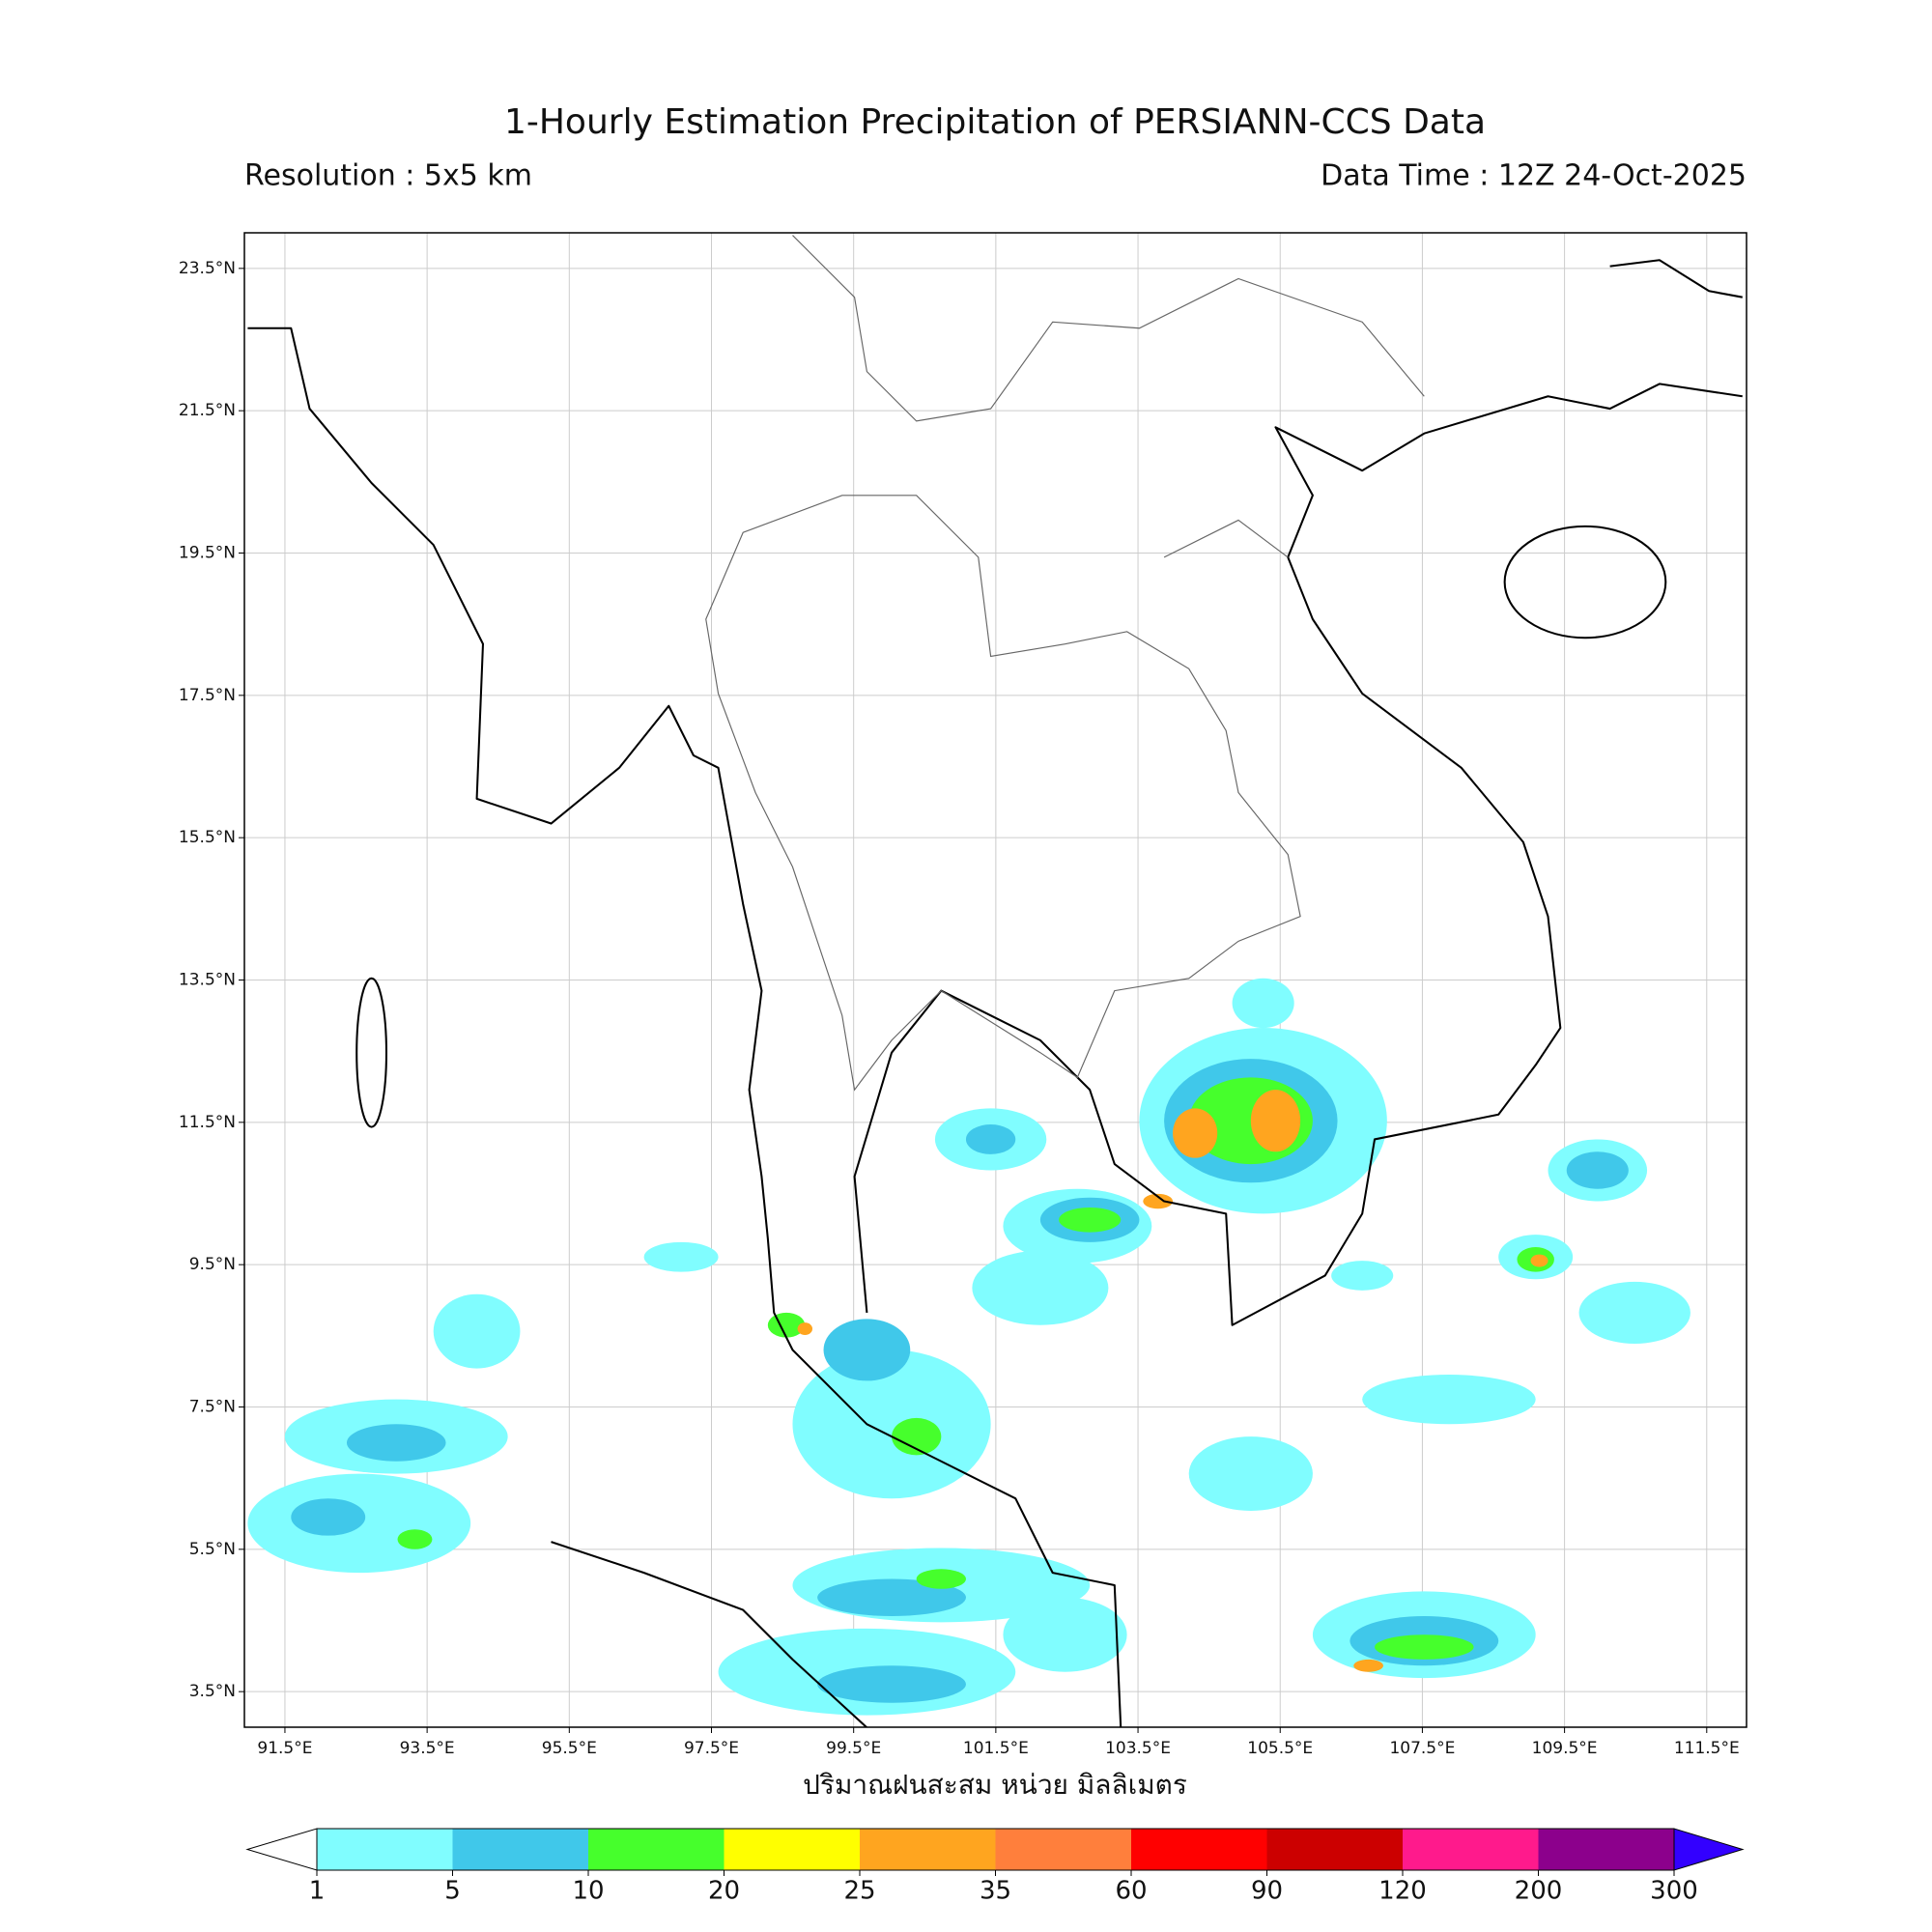 Image resolution: width=1932 pixels, height=1932 pixels. Describe the element at coordinates (1267, 1891) in the screenshot. I see `colorbar-label: 90` at that location.